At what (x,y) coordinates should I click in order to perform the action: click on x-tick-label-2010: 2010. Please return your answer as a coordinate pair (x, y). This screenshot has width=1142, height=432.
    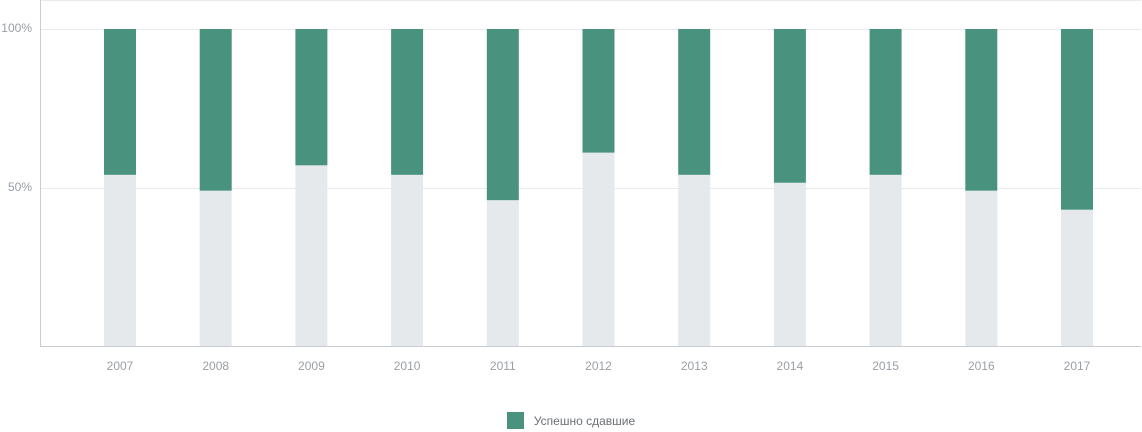
    Looking at the image, I should click on (407, 366).